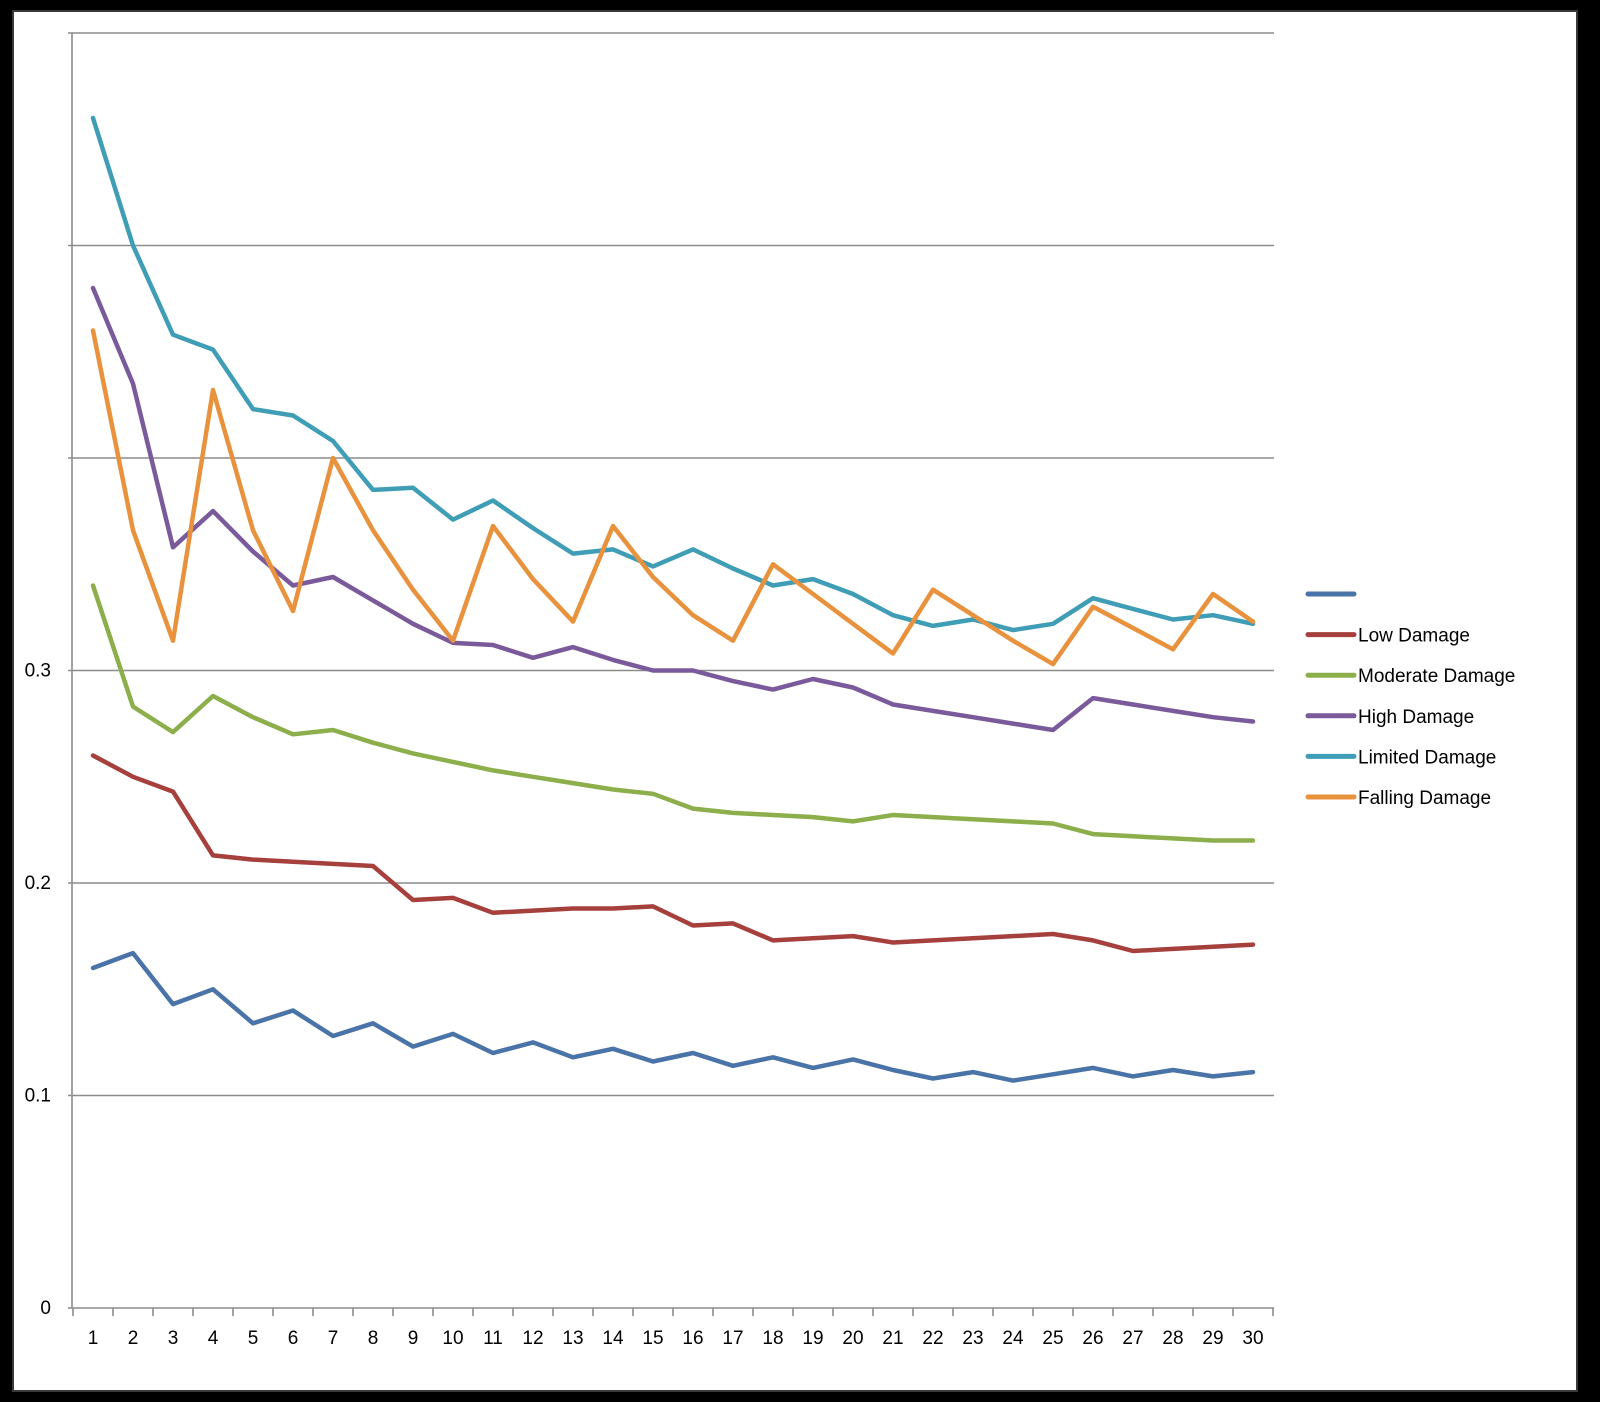  What do you see at coordinates (45, 1308) in the screenshot?
I see `y-tick-label: 0` at bounding box center [45, 1308].